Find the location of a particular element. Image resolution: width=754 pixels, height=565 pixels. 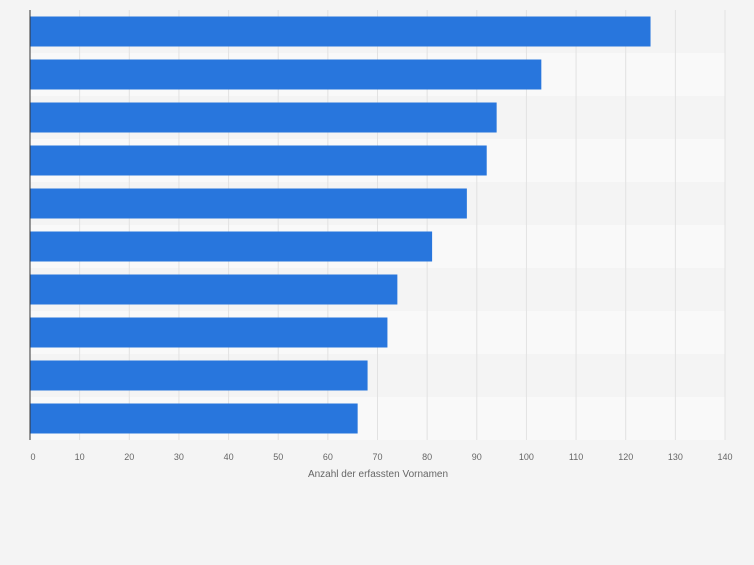

x-tick-label: 20 is located at coordinates (129, 457).